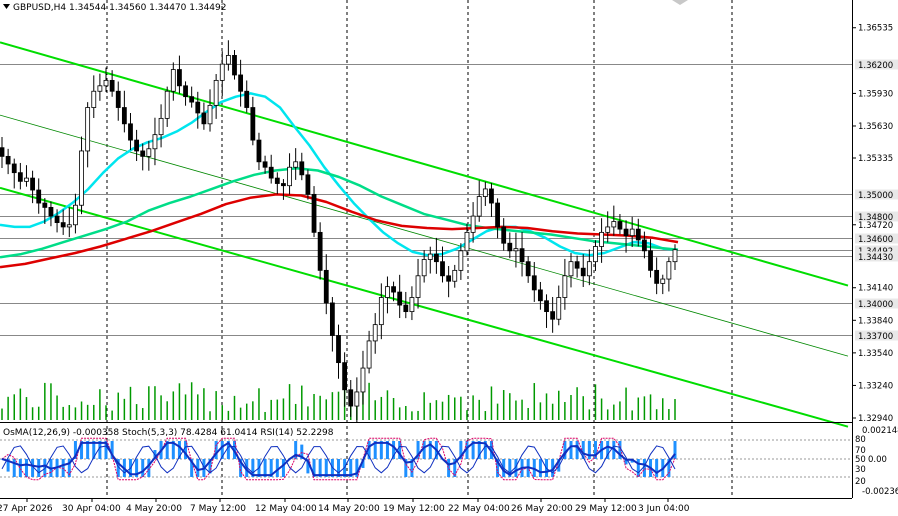  I want to click on trade-arrow-icon, so click(680, 2).